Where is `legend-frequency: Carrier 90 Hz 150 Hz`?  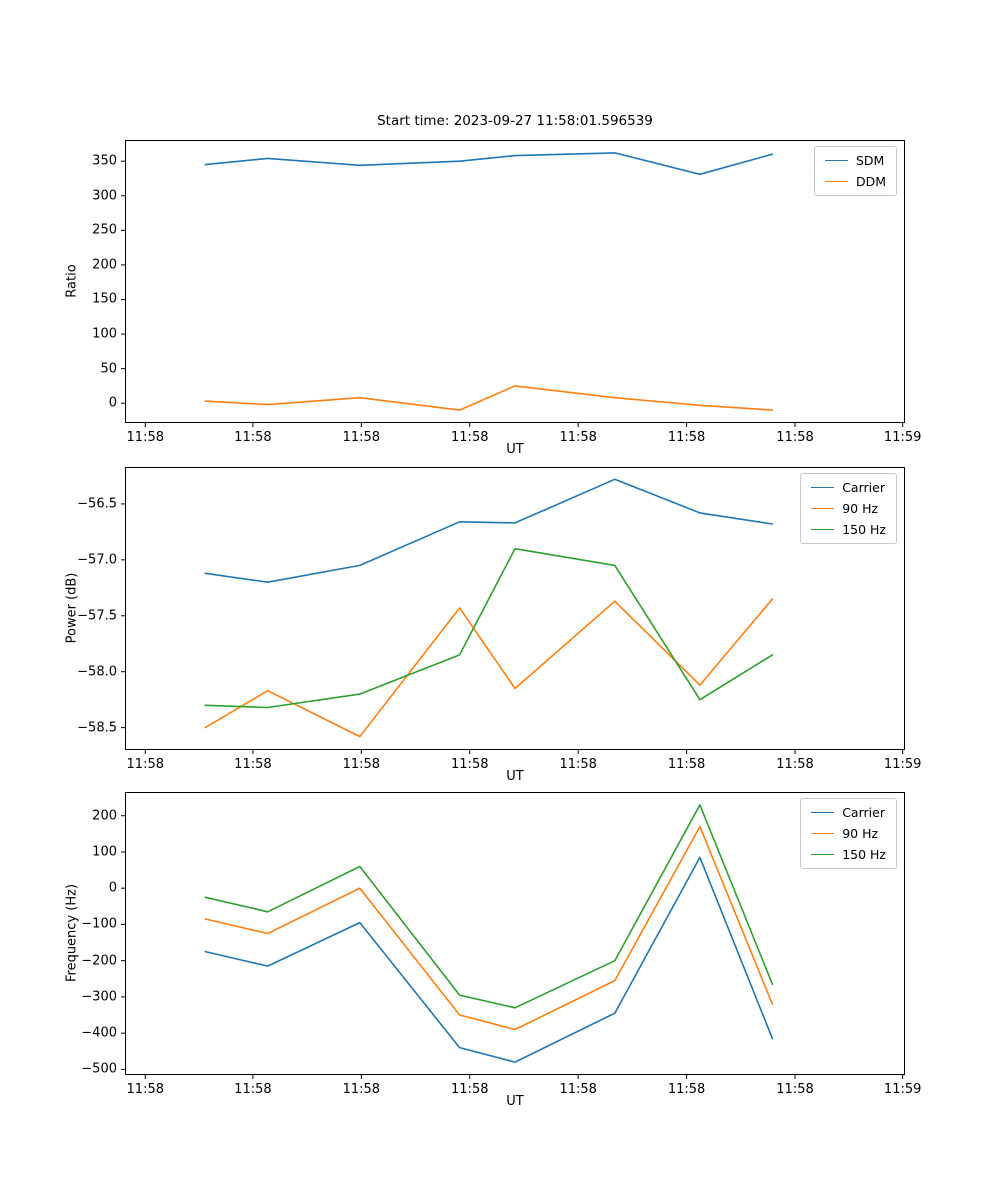
legend-frequency: Carrier 90 Hz 150 Hz is located at coordinates (848, 833).